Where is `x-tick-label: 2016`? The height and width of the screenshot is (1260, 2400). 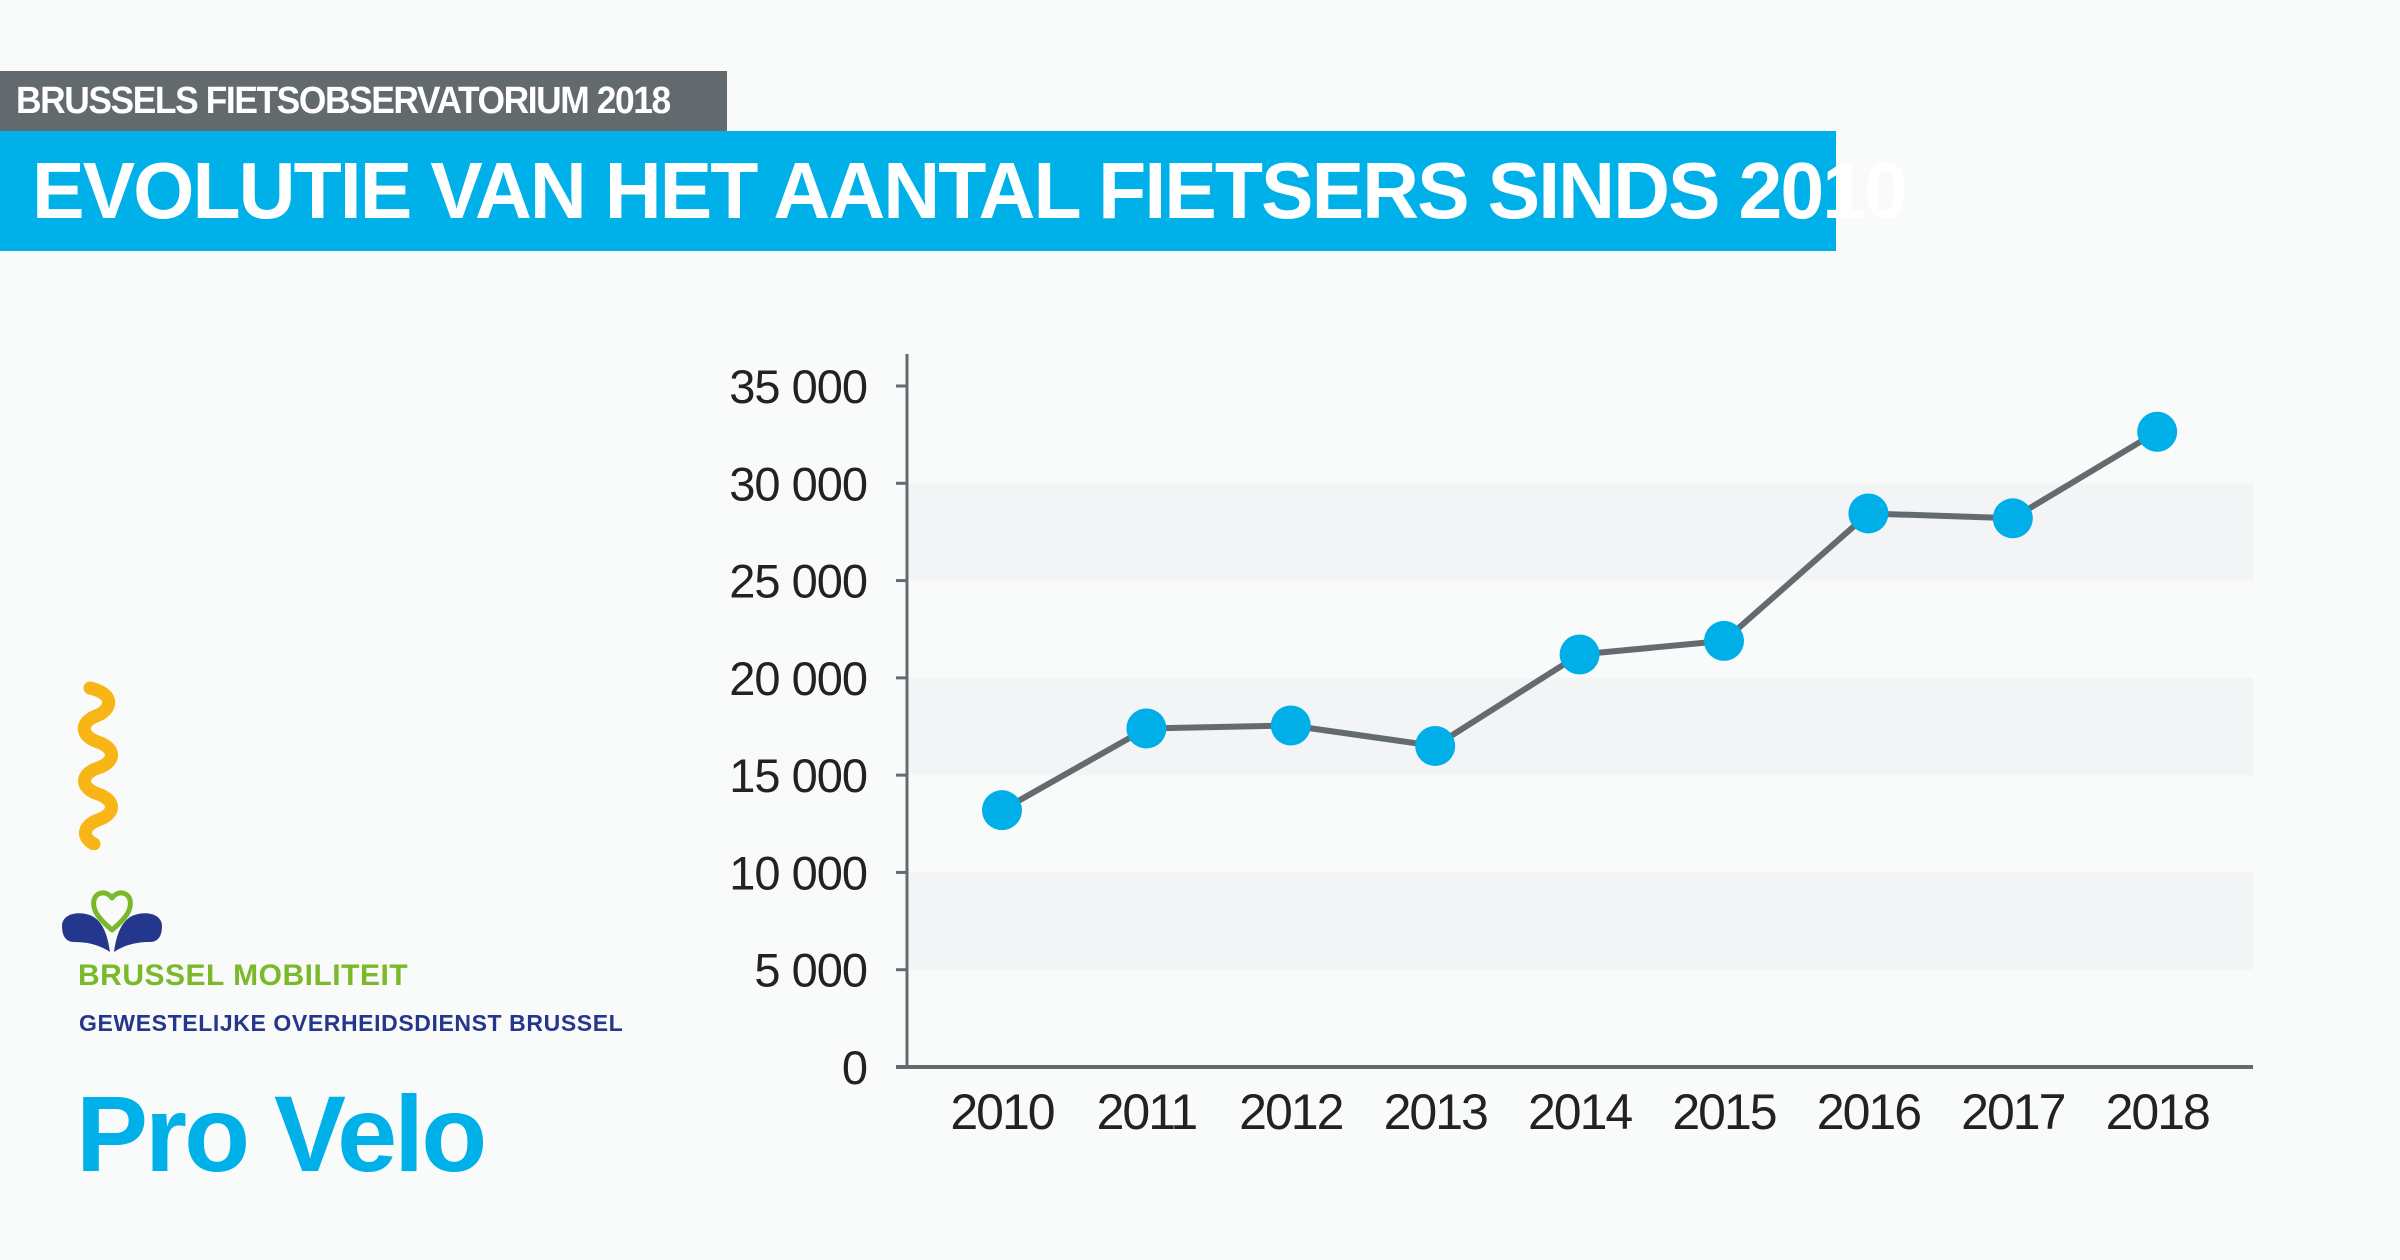
x-tick-label: 2016 is located at coordinates (1868, 1112).